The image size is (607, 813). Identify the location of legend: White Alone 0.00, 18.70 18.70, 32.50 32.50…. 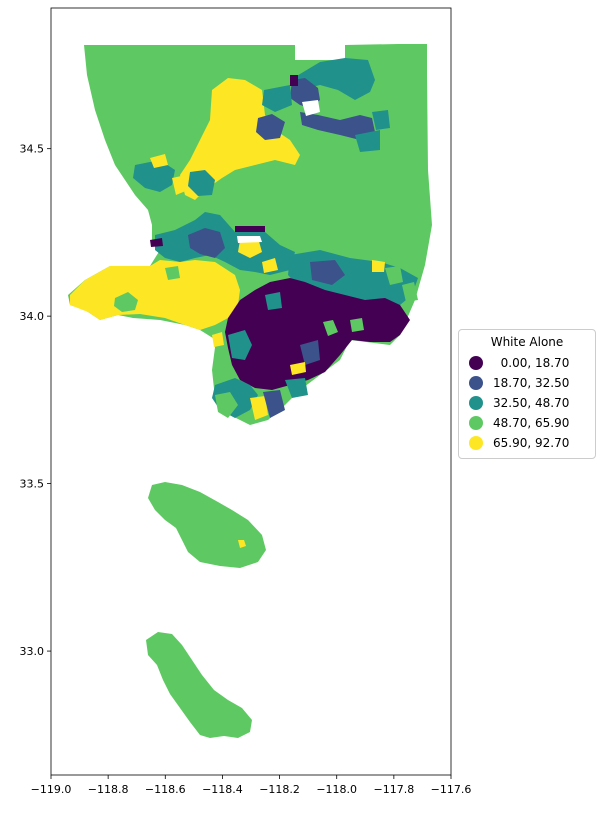
(527, 394).